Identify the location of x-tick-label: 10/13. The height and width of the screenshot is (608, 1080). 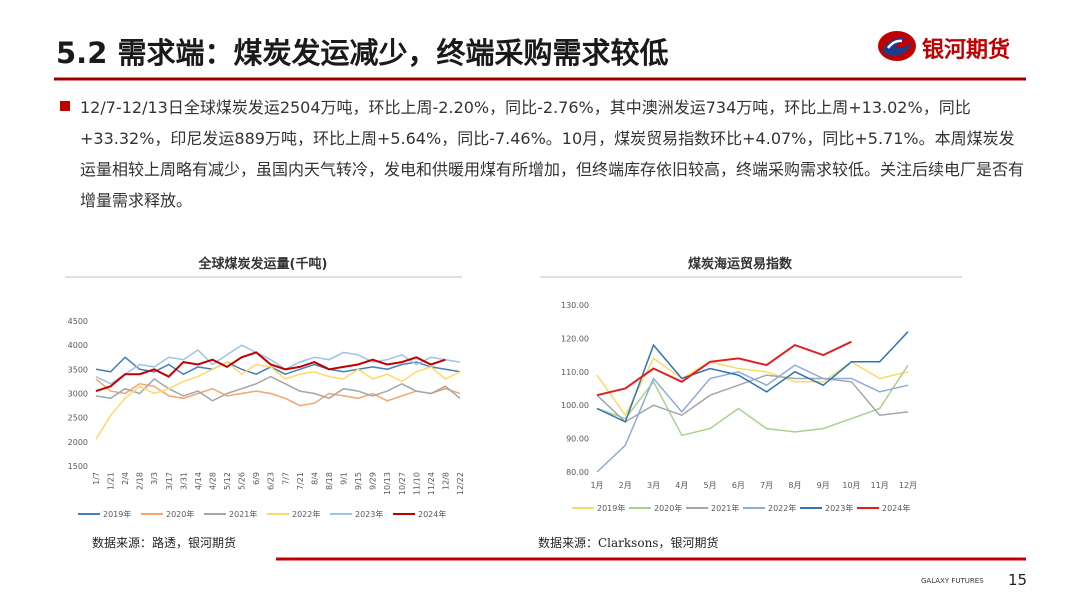
(387, 483).